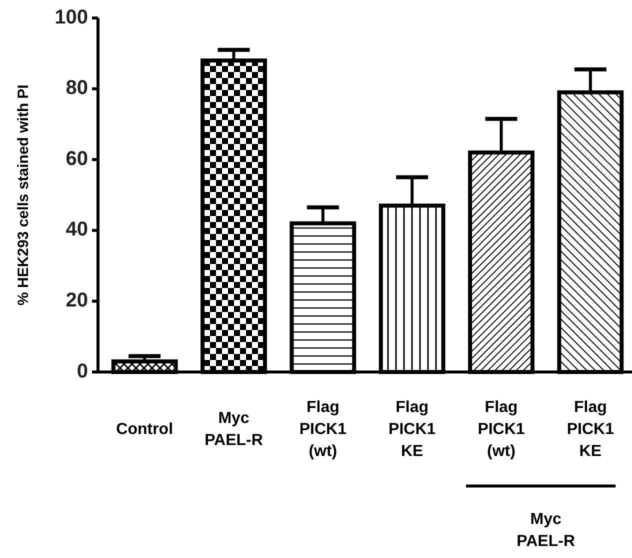 Image resolution: width=632 pixels, height=558 pixels. What do you see at coordinates (82, 371) in the screenshot?
I see `y-tick-label: 0` at bounding box center [82, 371].